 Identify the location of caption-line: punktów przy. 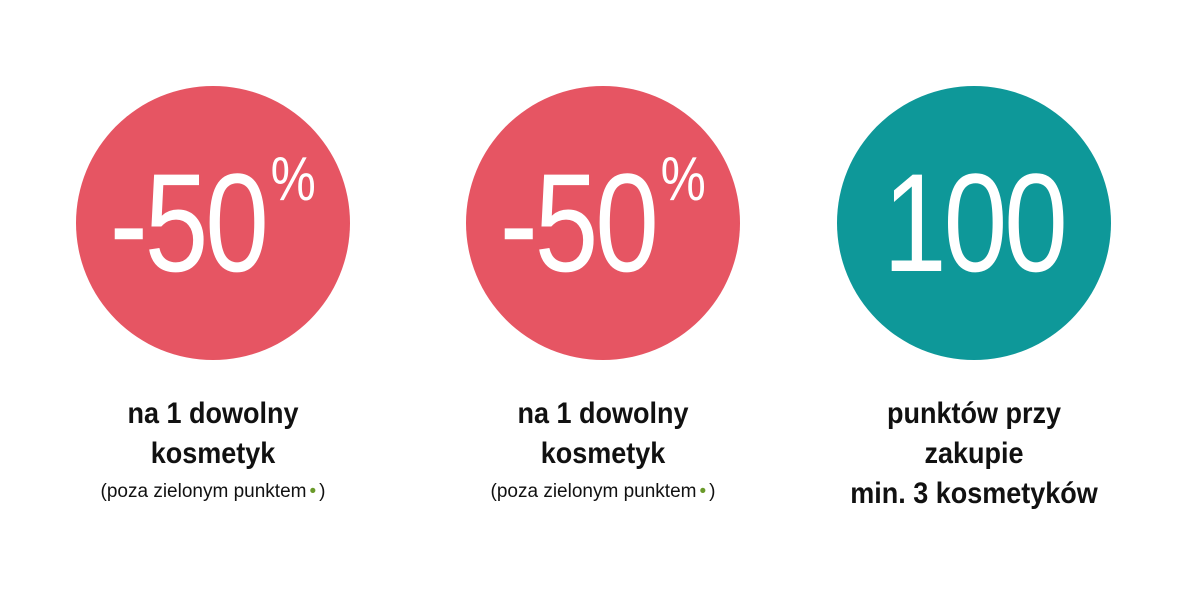
(974, 413).